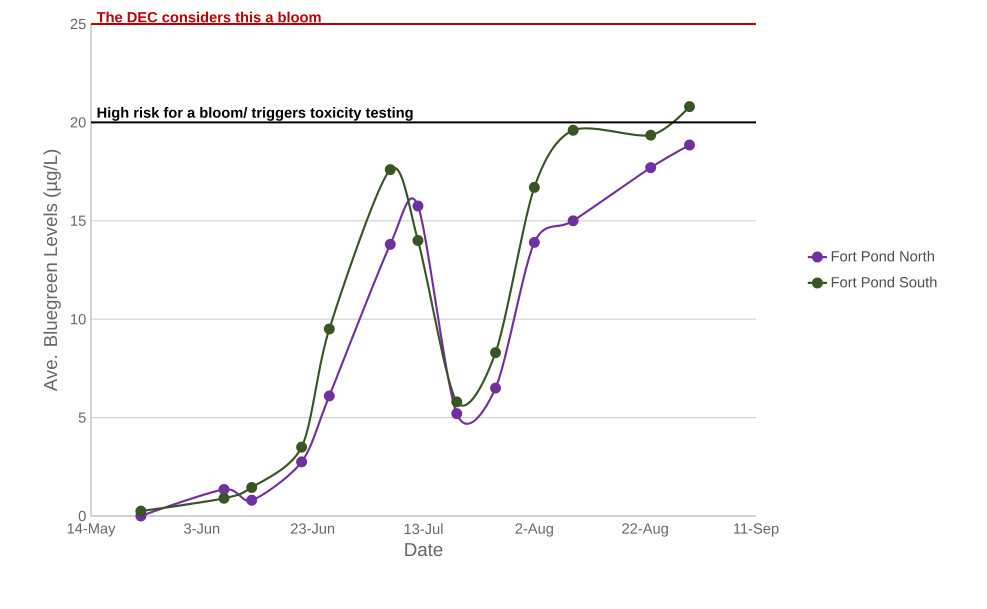 This screenshot has height=609, width=987. What do you see at coordinates (92, 529) in the screenshot?
I see `x-tick-label: 14-May` at bounding box center [92, 529].